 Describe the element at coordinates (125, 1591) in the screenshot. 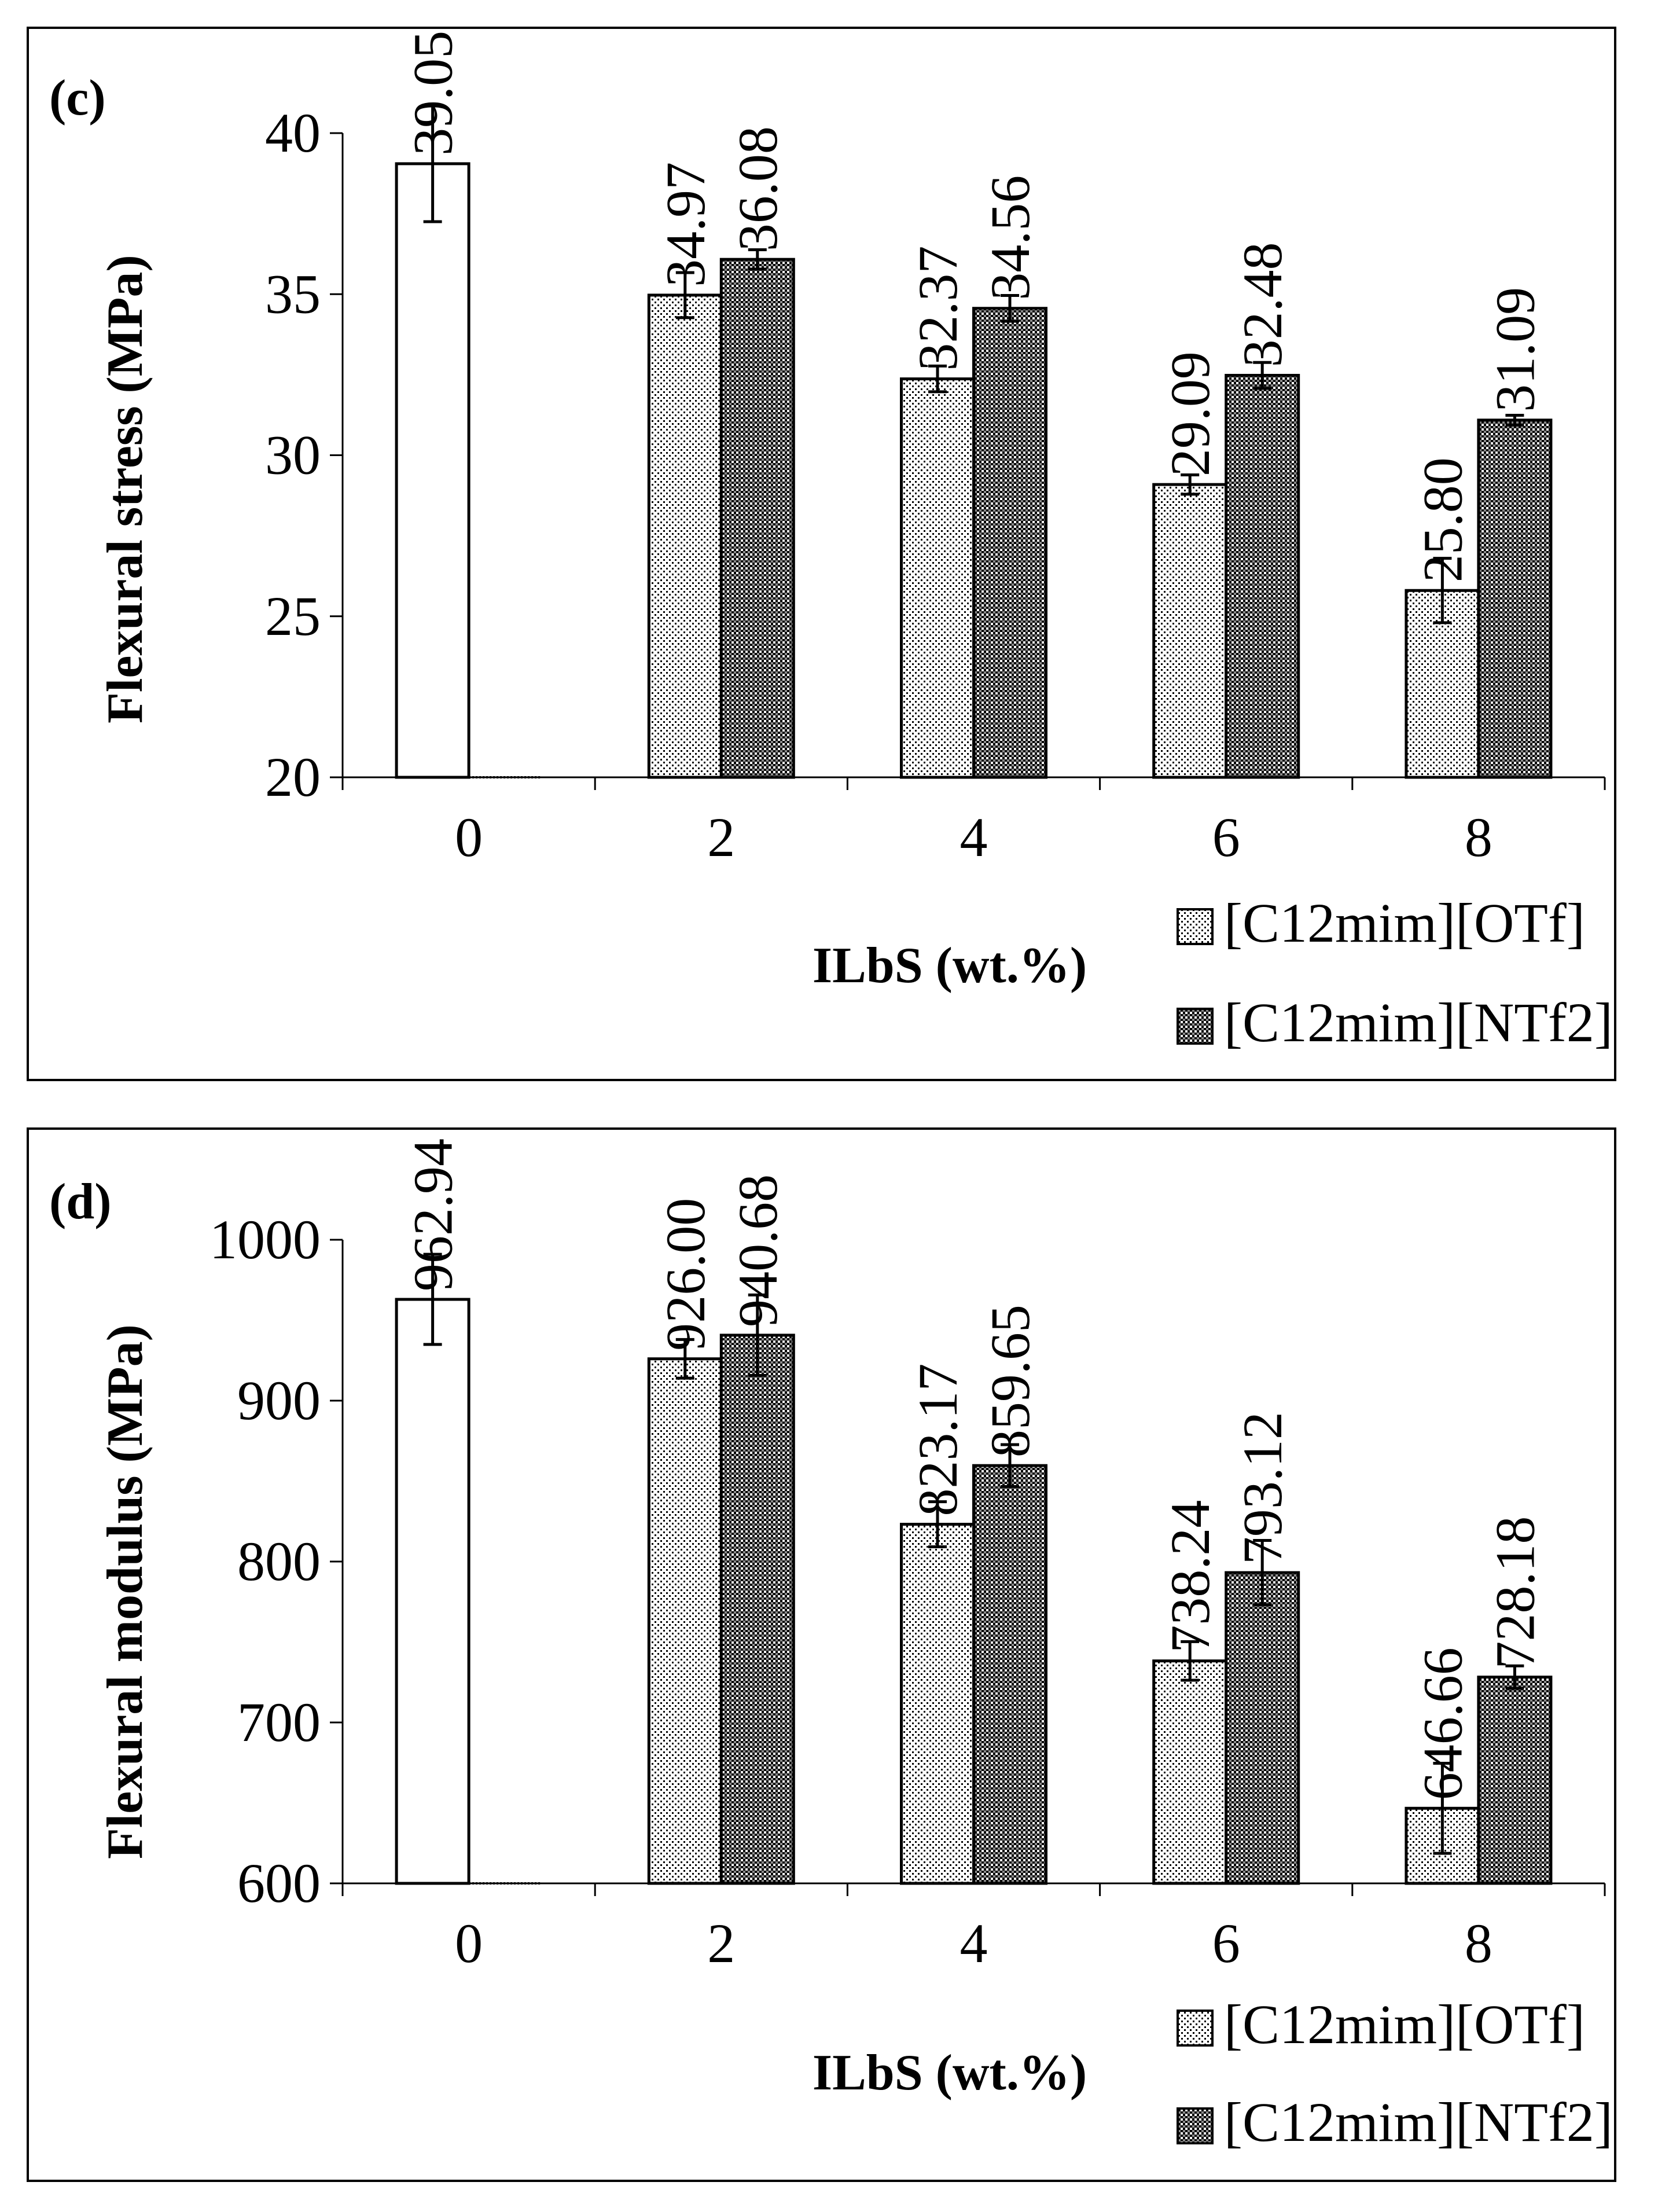

I see `y-axis-title: Flexural modulus (MPa)` at that location.